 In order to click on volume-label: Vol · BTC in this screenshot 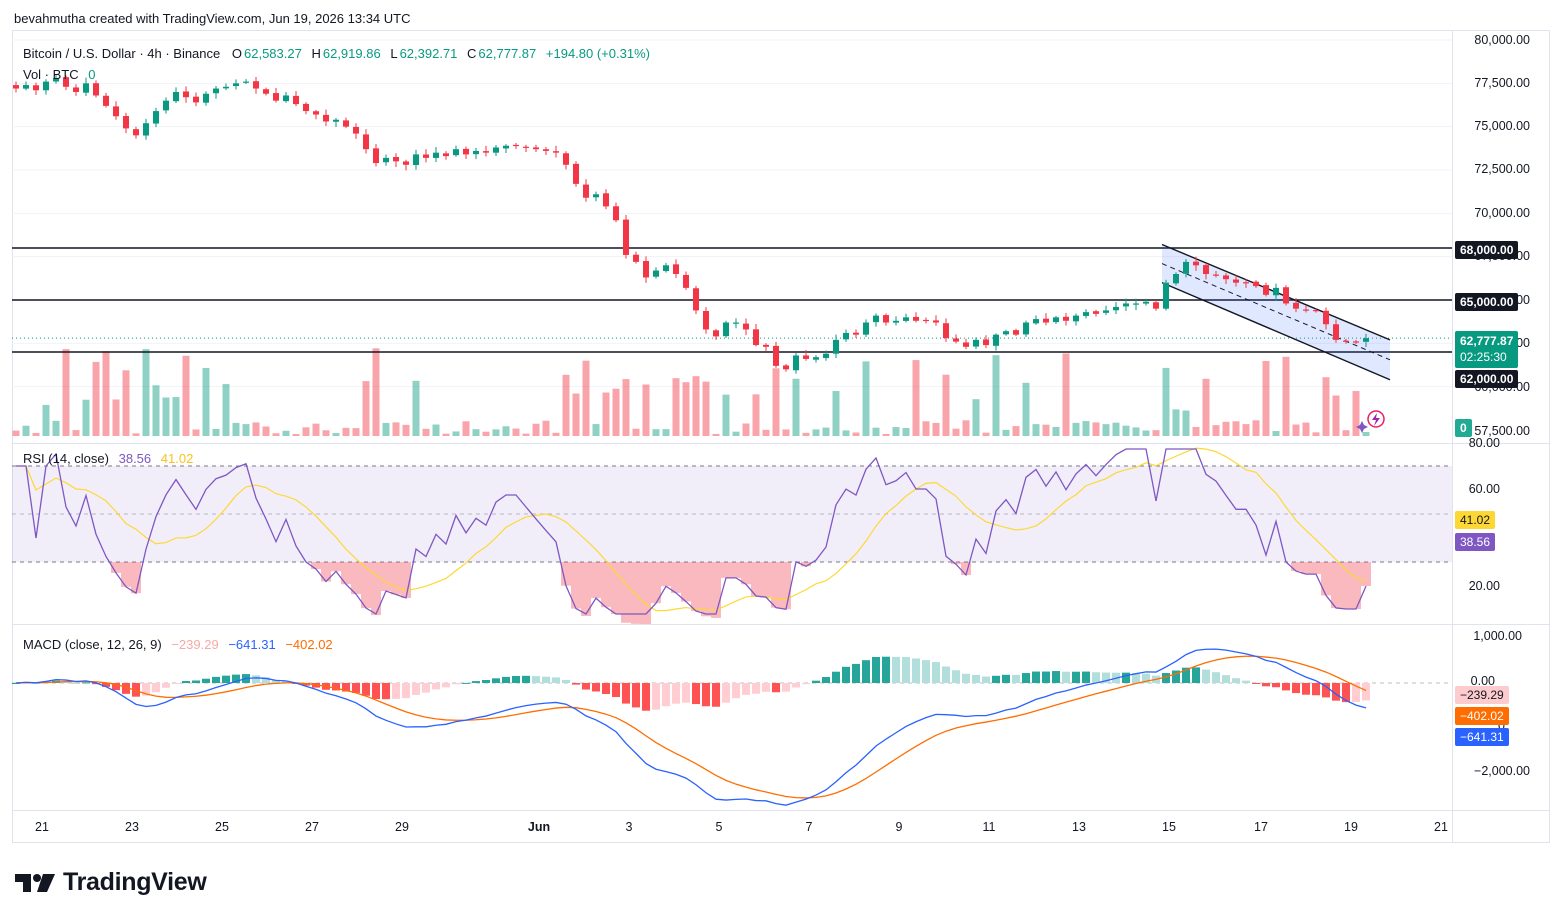, I will do `click(51, 74)`.